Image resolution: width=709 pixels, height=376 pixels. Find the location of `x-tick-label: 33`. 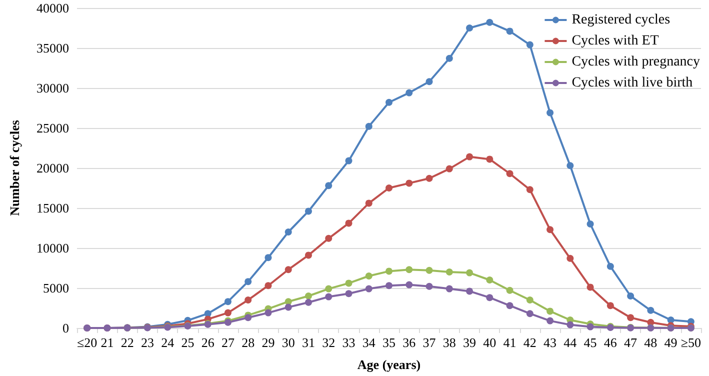

x-tick-label: 33 is located at coordinates (349, 342).